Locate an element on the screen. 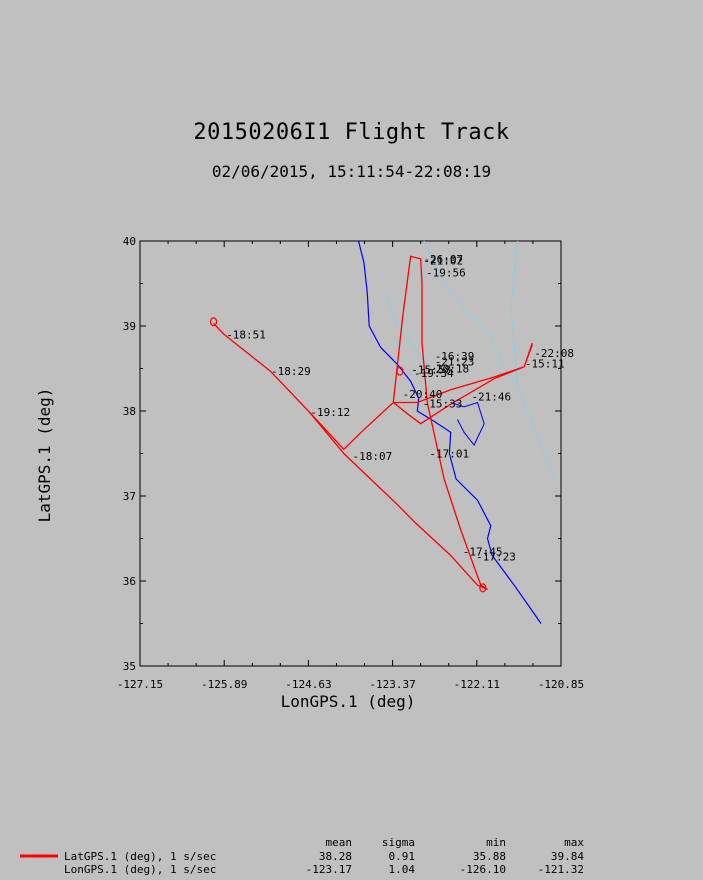  coastline is located at coordinates (449, 432).